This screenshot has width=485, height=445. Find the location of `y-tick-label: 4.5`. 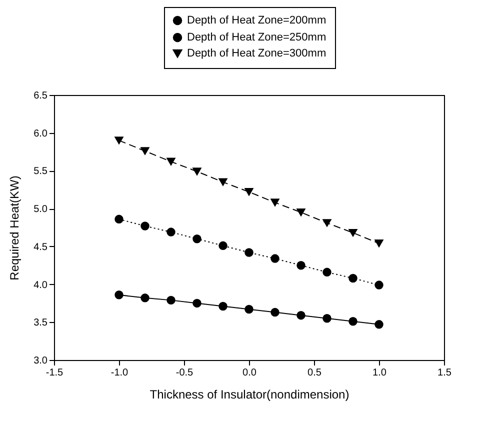

y-tick-label: 4.5 is located at coordinates (41, 247).